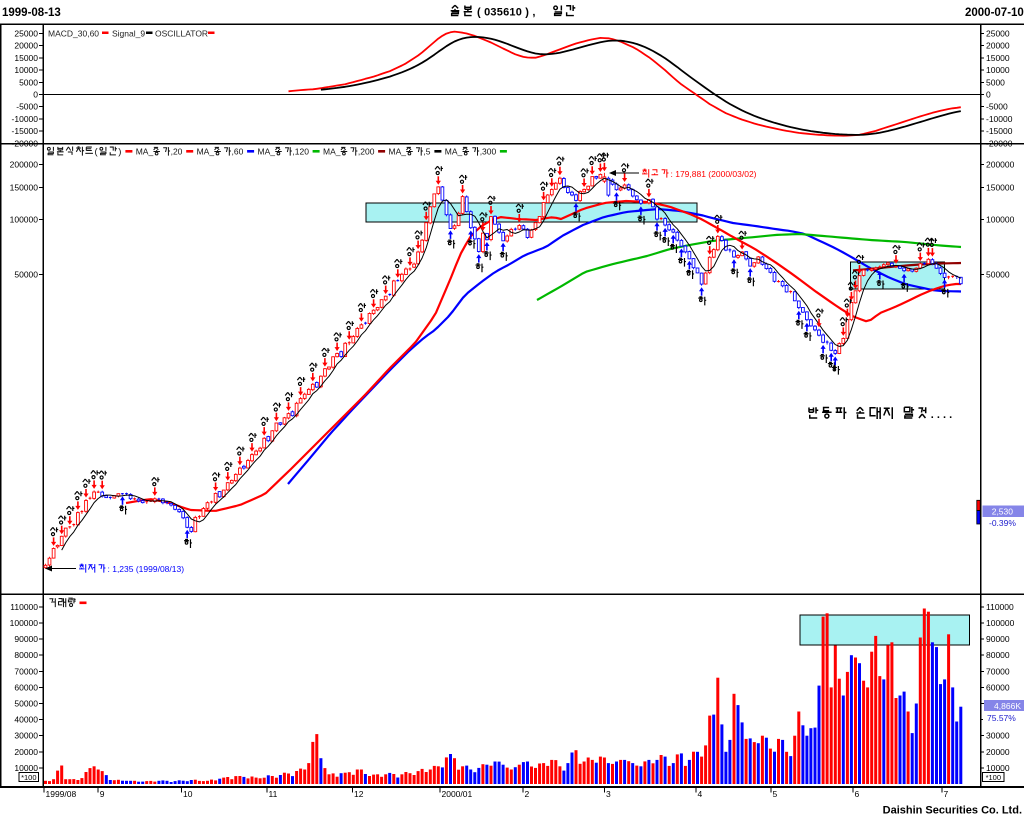 The height and width of the screenshot is (819, 1024). What do you see at coordinates (700, 794) in the screenshot?
I see `svg-text: 4` at bounding box center [700, 794].